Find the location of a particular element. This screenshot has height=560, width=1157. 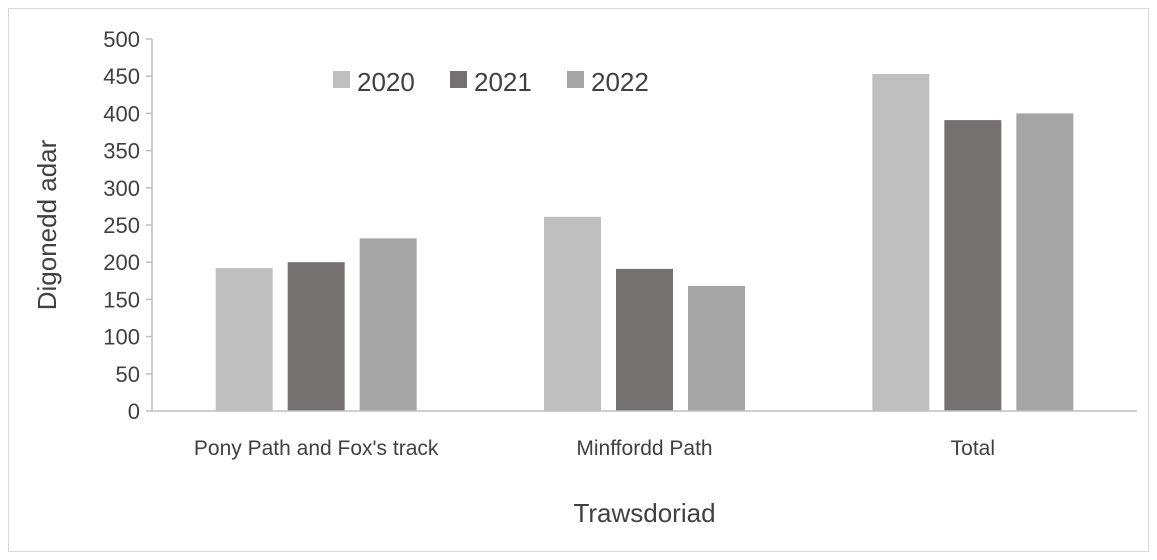

legend-swatch-2022 is located at coordinates (575, 79).